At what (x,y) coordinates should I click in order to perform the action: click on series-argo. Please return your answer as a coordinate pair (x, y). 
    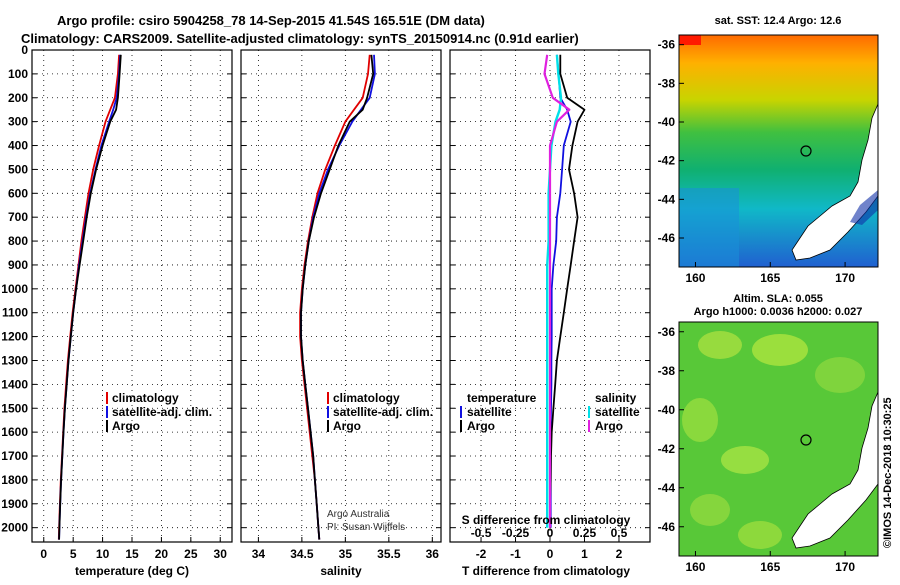
    Looking at the image, I should click on (337, 297).